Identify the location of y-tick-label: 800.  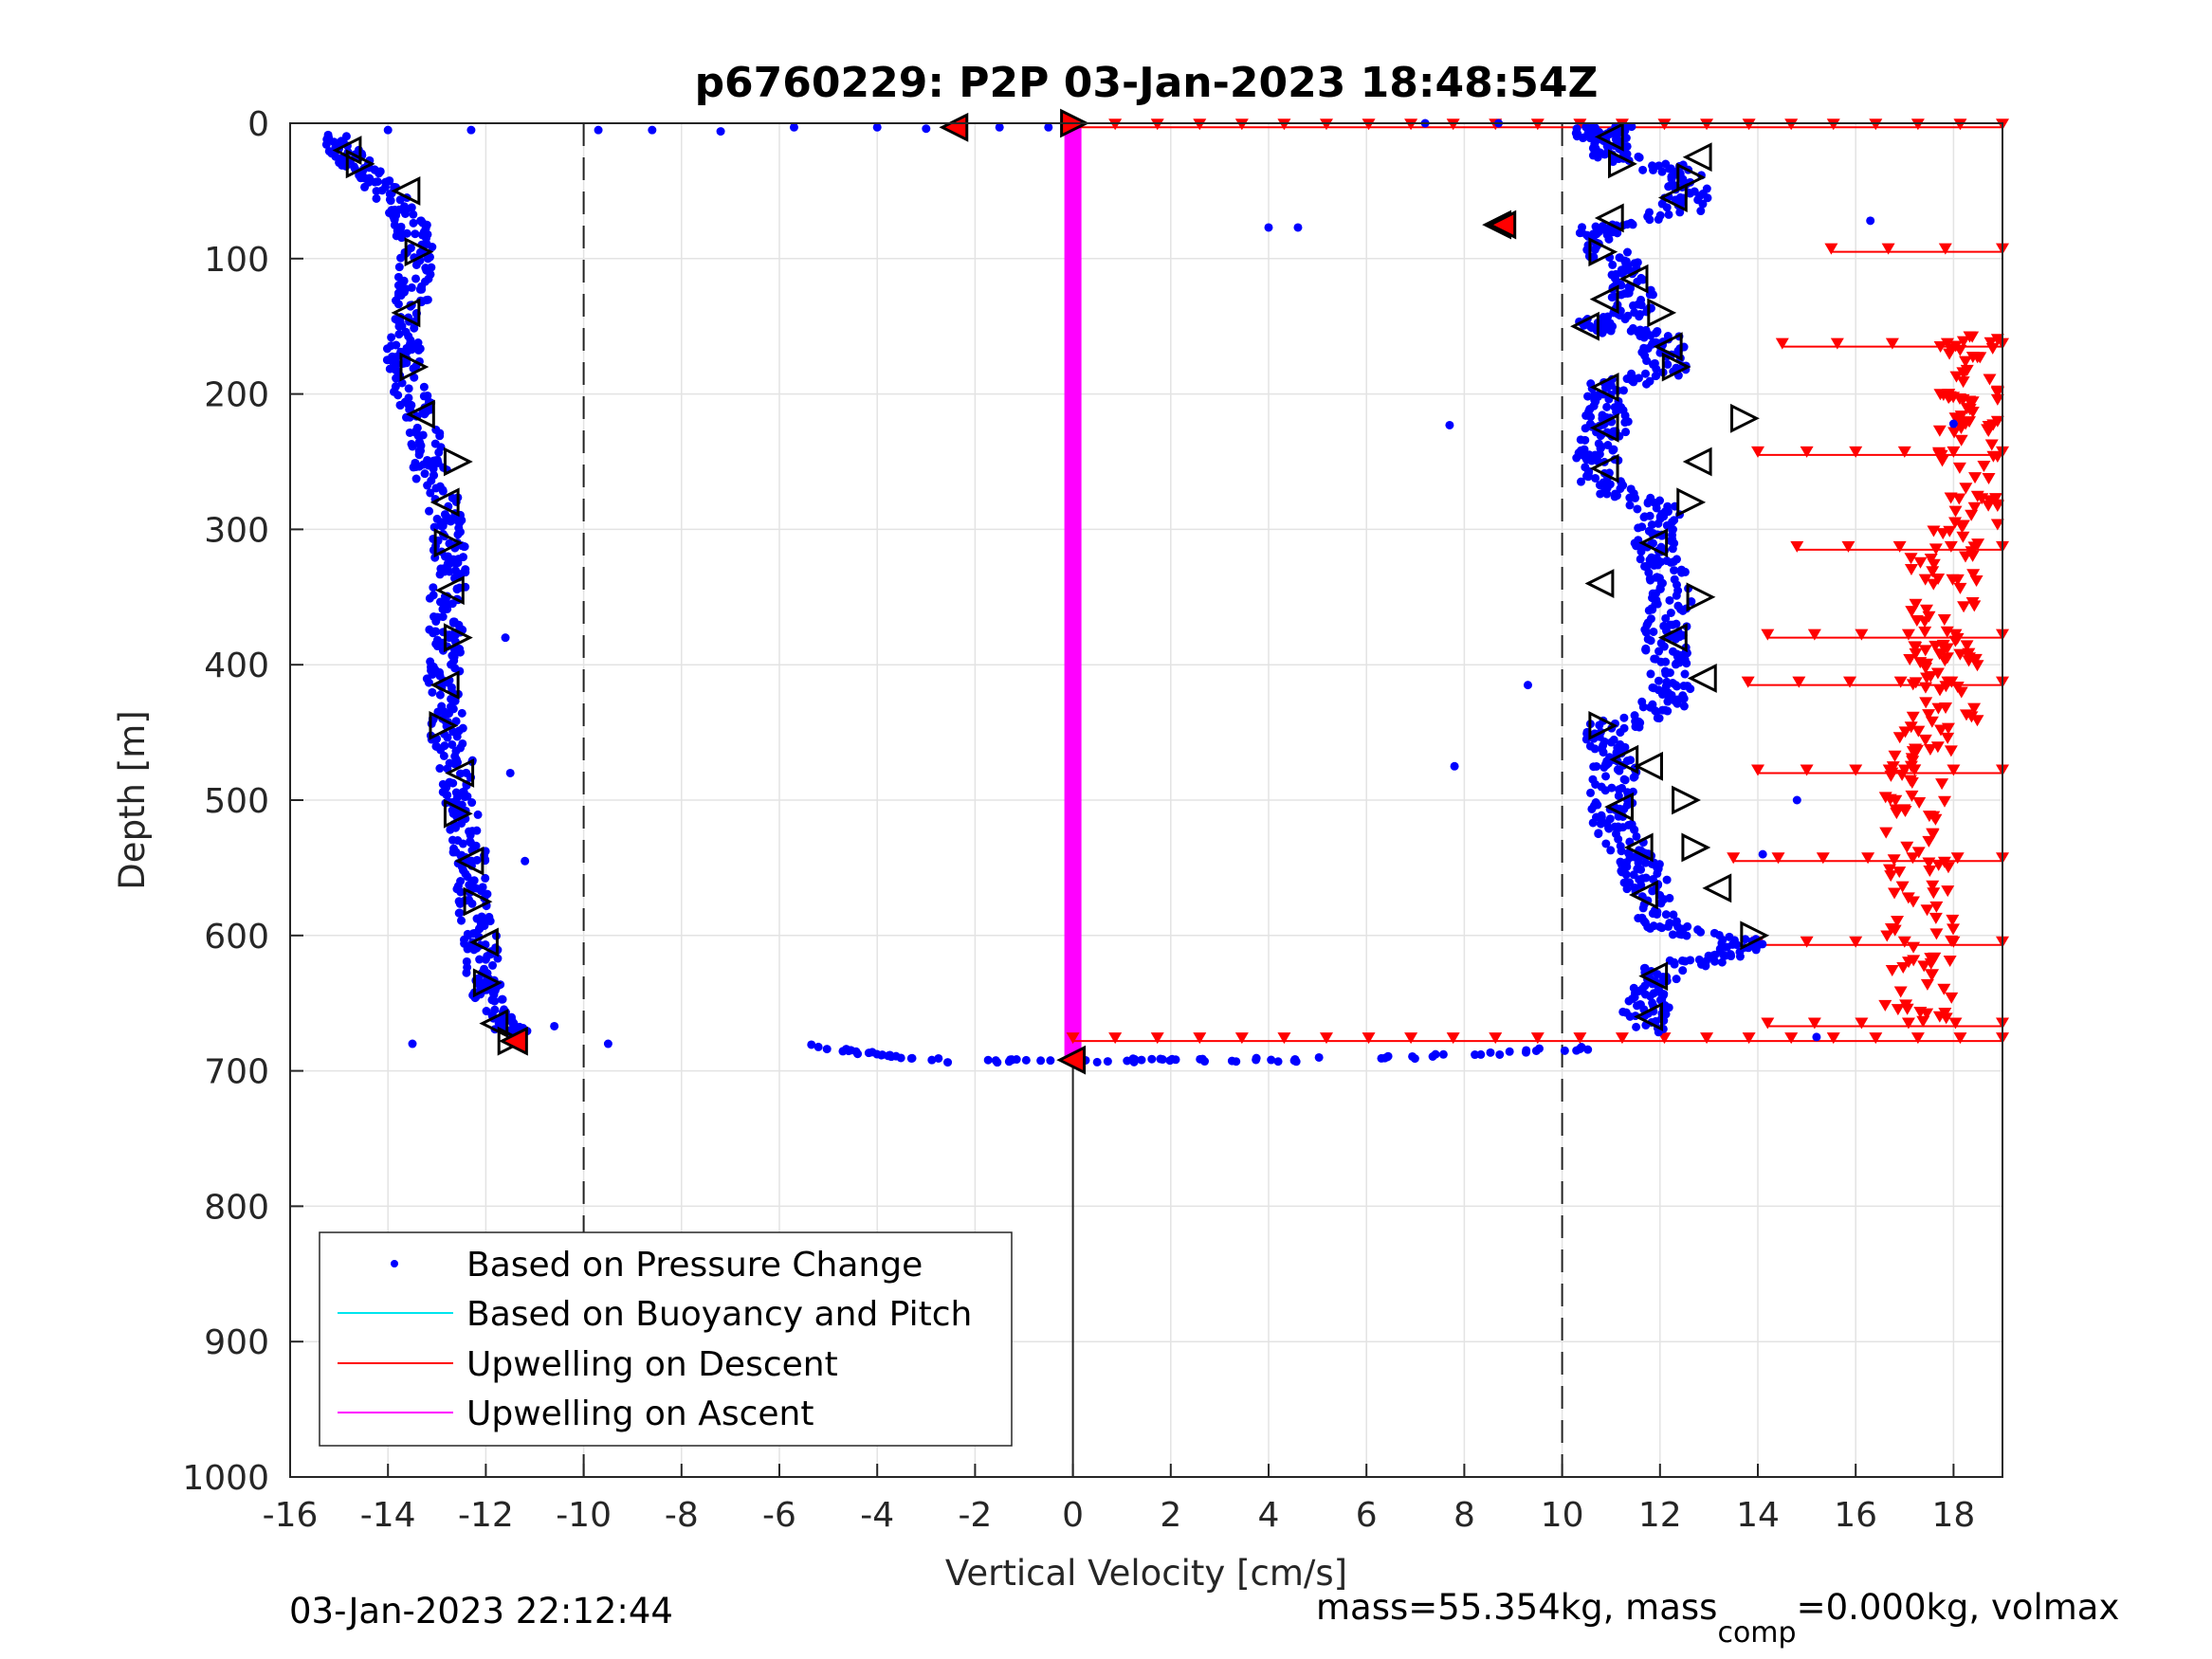
(236, 1207).